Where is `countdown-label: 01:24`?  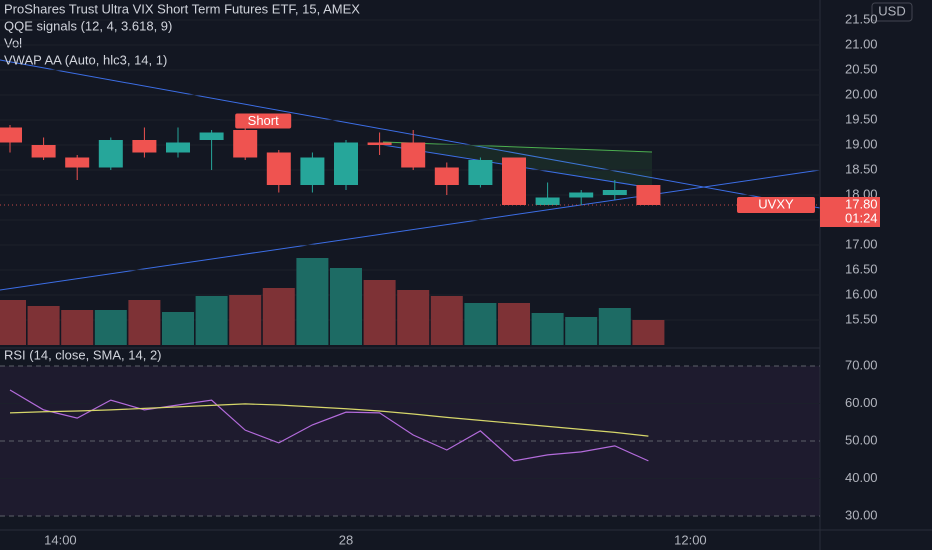
countdown-label: 01:24 is located at coordinates (861, 217).